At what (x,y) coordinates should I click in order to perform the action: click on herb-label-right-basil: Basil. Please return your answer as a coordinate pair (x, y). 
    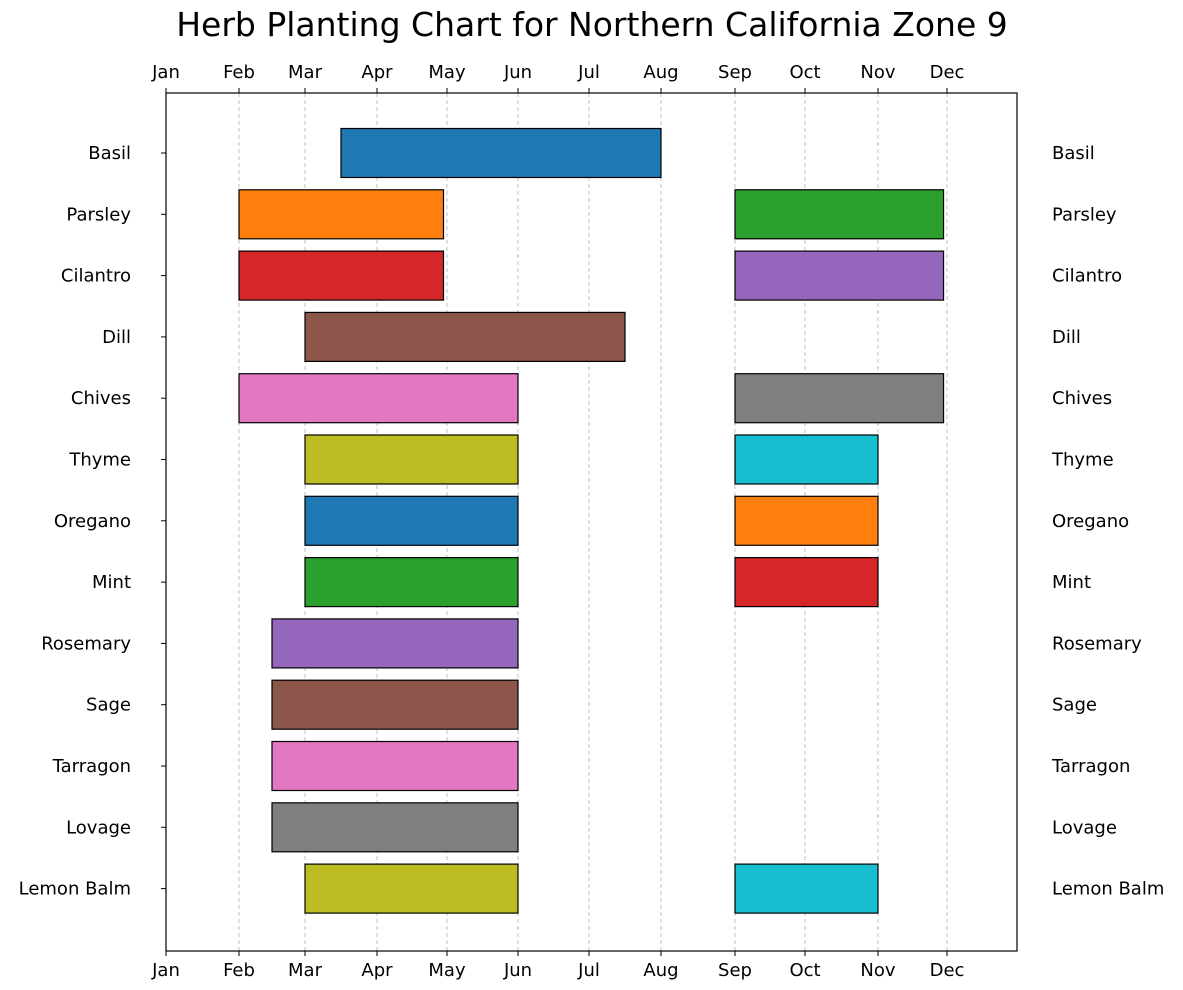
    Looking at the image, I should click on (1073, 153).